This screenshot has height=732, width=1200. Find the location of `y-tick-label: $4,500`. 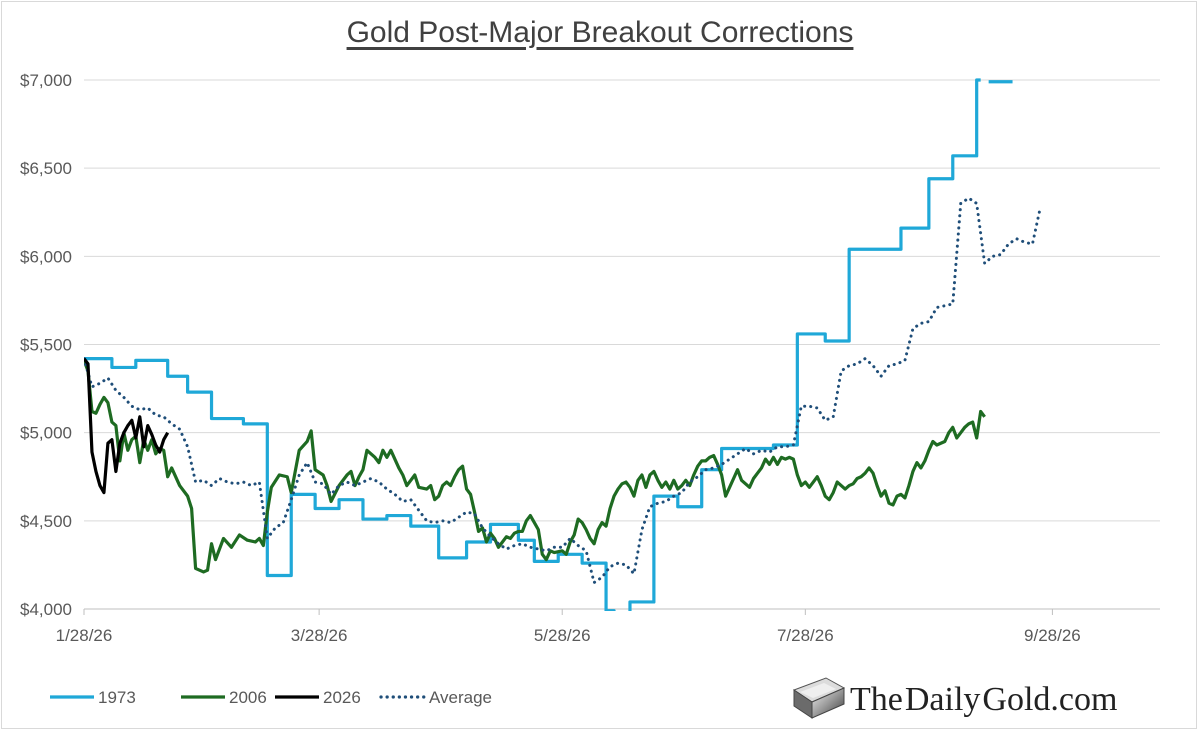

y-tick-label: $4,500 is located at coordinates (46, 521).